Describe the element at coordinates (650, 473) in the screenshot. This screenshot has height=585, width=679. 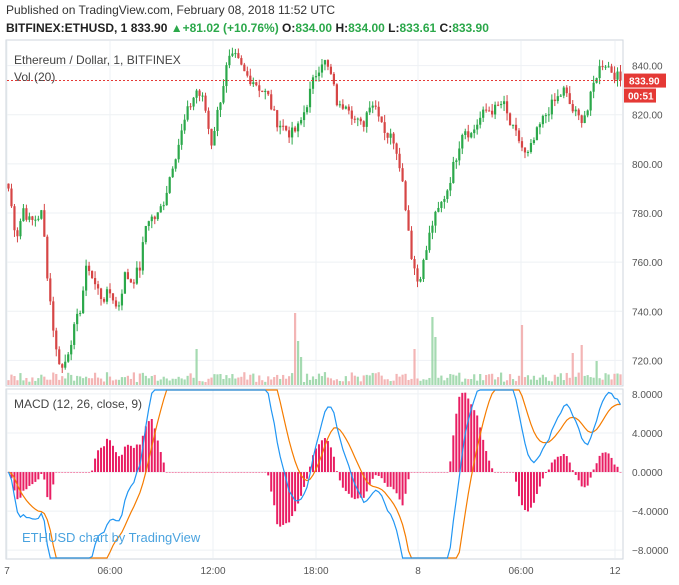
I see `macd-axis: −8.0000 −4.0000 0.0000 4.0000 8.0000` at that location.